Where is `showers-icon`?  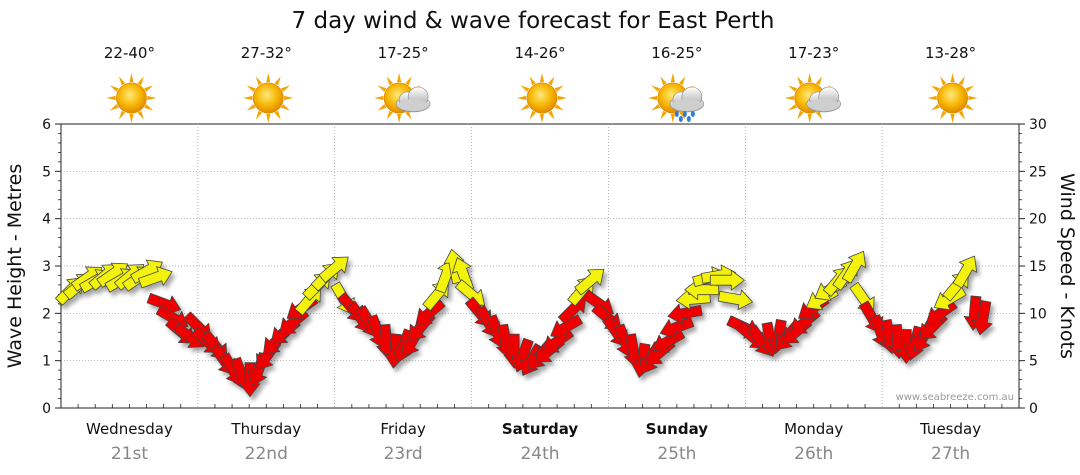 showers-icon is located at coordinates (676, 98).